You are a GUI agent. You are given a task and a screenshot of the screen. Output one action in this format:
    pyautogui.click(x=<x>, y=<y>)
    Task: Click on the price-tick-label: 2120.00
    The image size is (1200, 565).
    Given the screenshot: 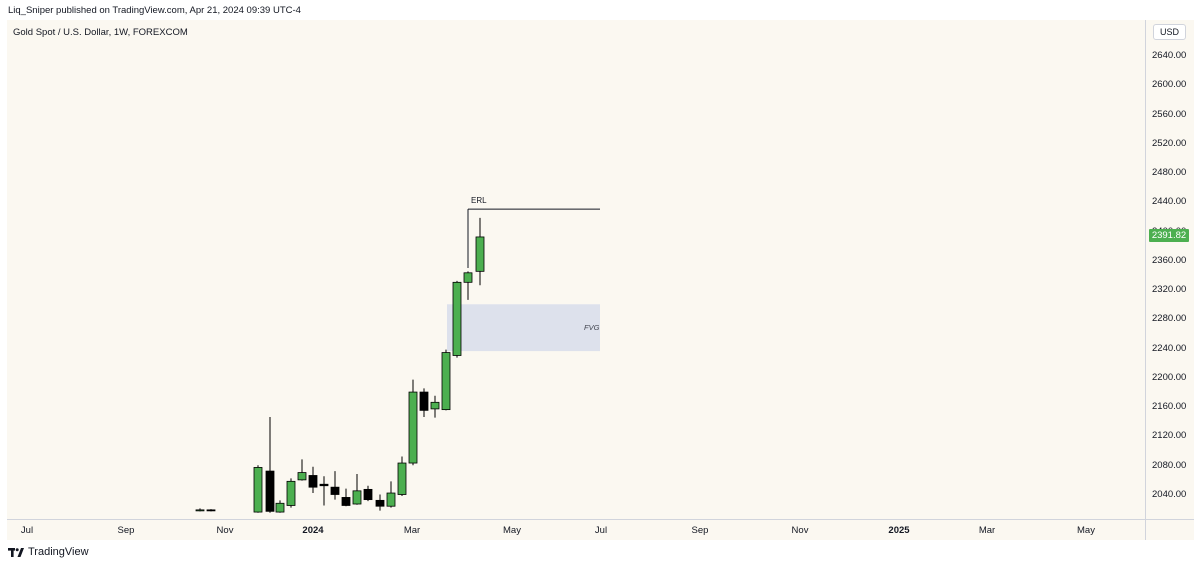 What is the action you would take?
    pyautogui.click(x=1169, y=436)
    